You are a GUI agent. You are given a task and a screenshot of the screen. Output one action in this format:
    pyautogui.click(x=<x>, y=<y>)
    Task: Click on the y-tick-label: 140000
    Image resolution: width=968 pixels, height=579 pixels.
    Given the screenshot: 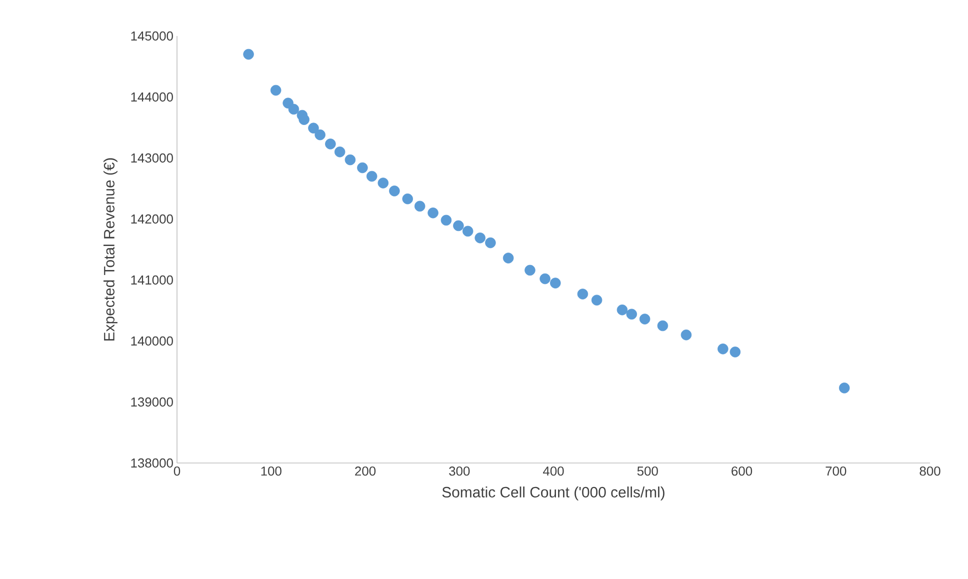 What is the action you would take?
    pyautogui.click(x=152, y=341)
    